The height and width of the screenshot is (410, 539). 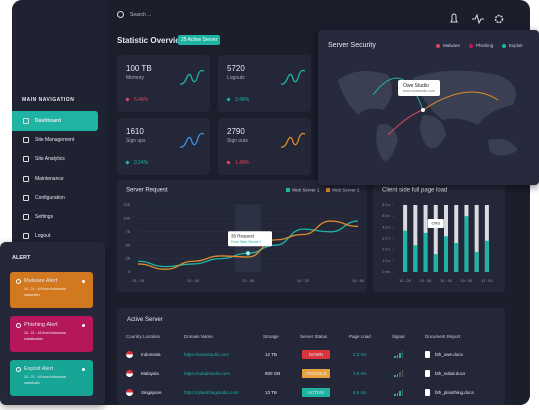 I want to click on status: ACTIVE, so click(x=316, y=392).